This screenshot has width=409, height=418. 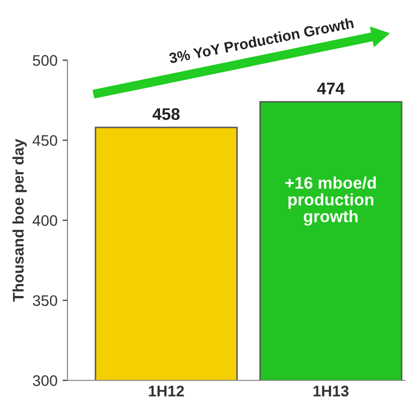 I want to click on x-tick-label: 1H12, so click(x=166, y=391).